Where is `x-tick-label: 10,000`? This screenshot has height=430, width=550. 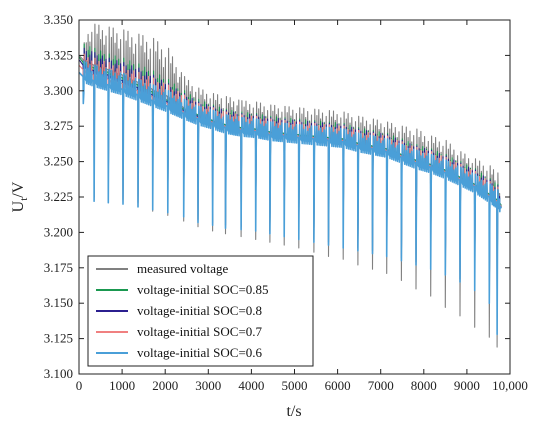
x-tick-label: 10,000 is located at coordinates (510, 385).